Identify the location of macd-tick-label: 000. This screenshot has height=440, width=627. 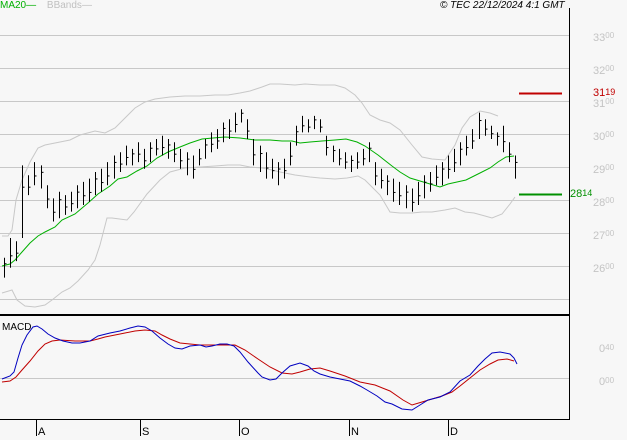
(607, 382).